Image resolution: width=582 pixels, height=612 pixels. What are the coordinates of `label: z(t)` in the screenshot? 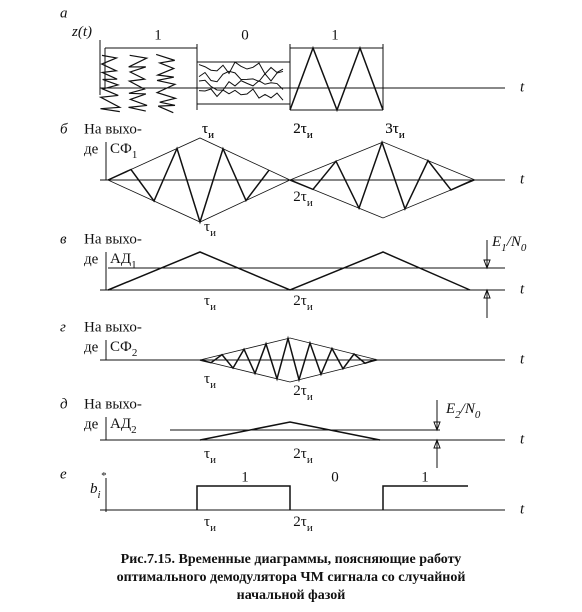 It's located at (81, 32).